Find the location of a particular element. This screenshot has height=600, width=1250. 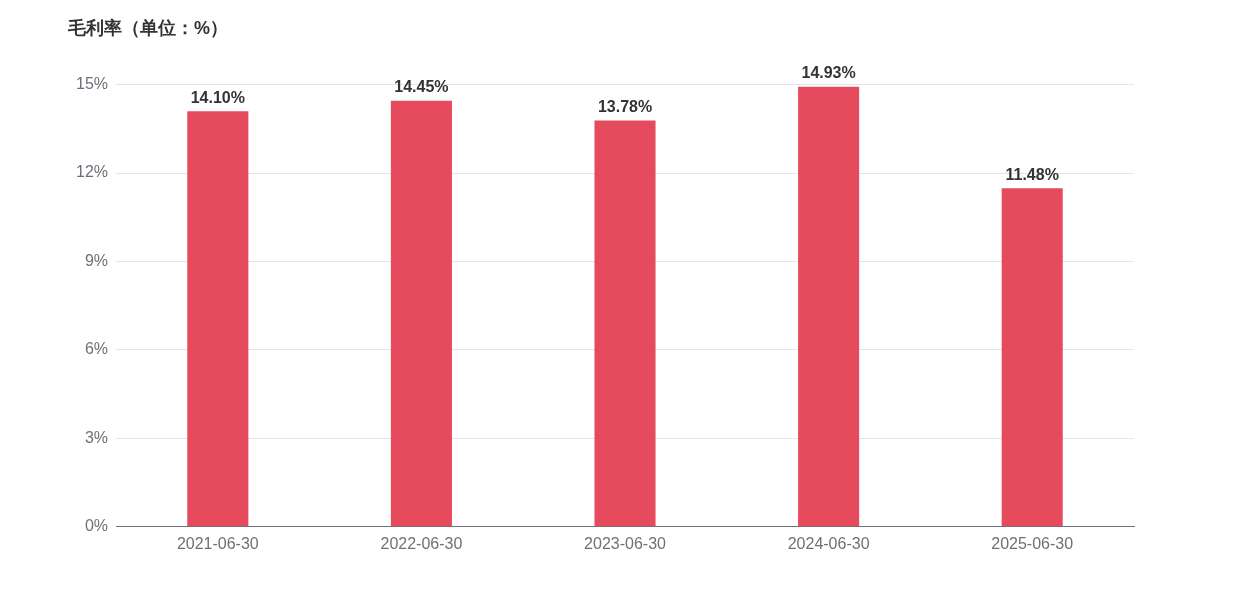

y-tick-label: 6% is located at coordinates (96, 349).